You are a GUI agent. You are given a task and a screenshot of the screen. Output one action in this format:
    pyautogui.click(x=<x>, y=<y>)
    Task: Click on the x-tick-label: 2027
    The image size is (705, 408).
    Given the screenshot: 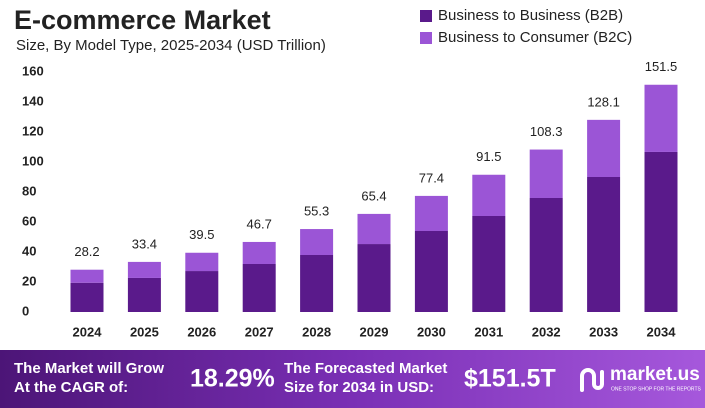 What is the action you would take?
    pyautogui.click(x=259, y=331)
    